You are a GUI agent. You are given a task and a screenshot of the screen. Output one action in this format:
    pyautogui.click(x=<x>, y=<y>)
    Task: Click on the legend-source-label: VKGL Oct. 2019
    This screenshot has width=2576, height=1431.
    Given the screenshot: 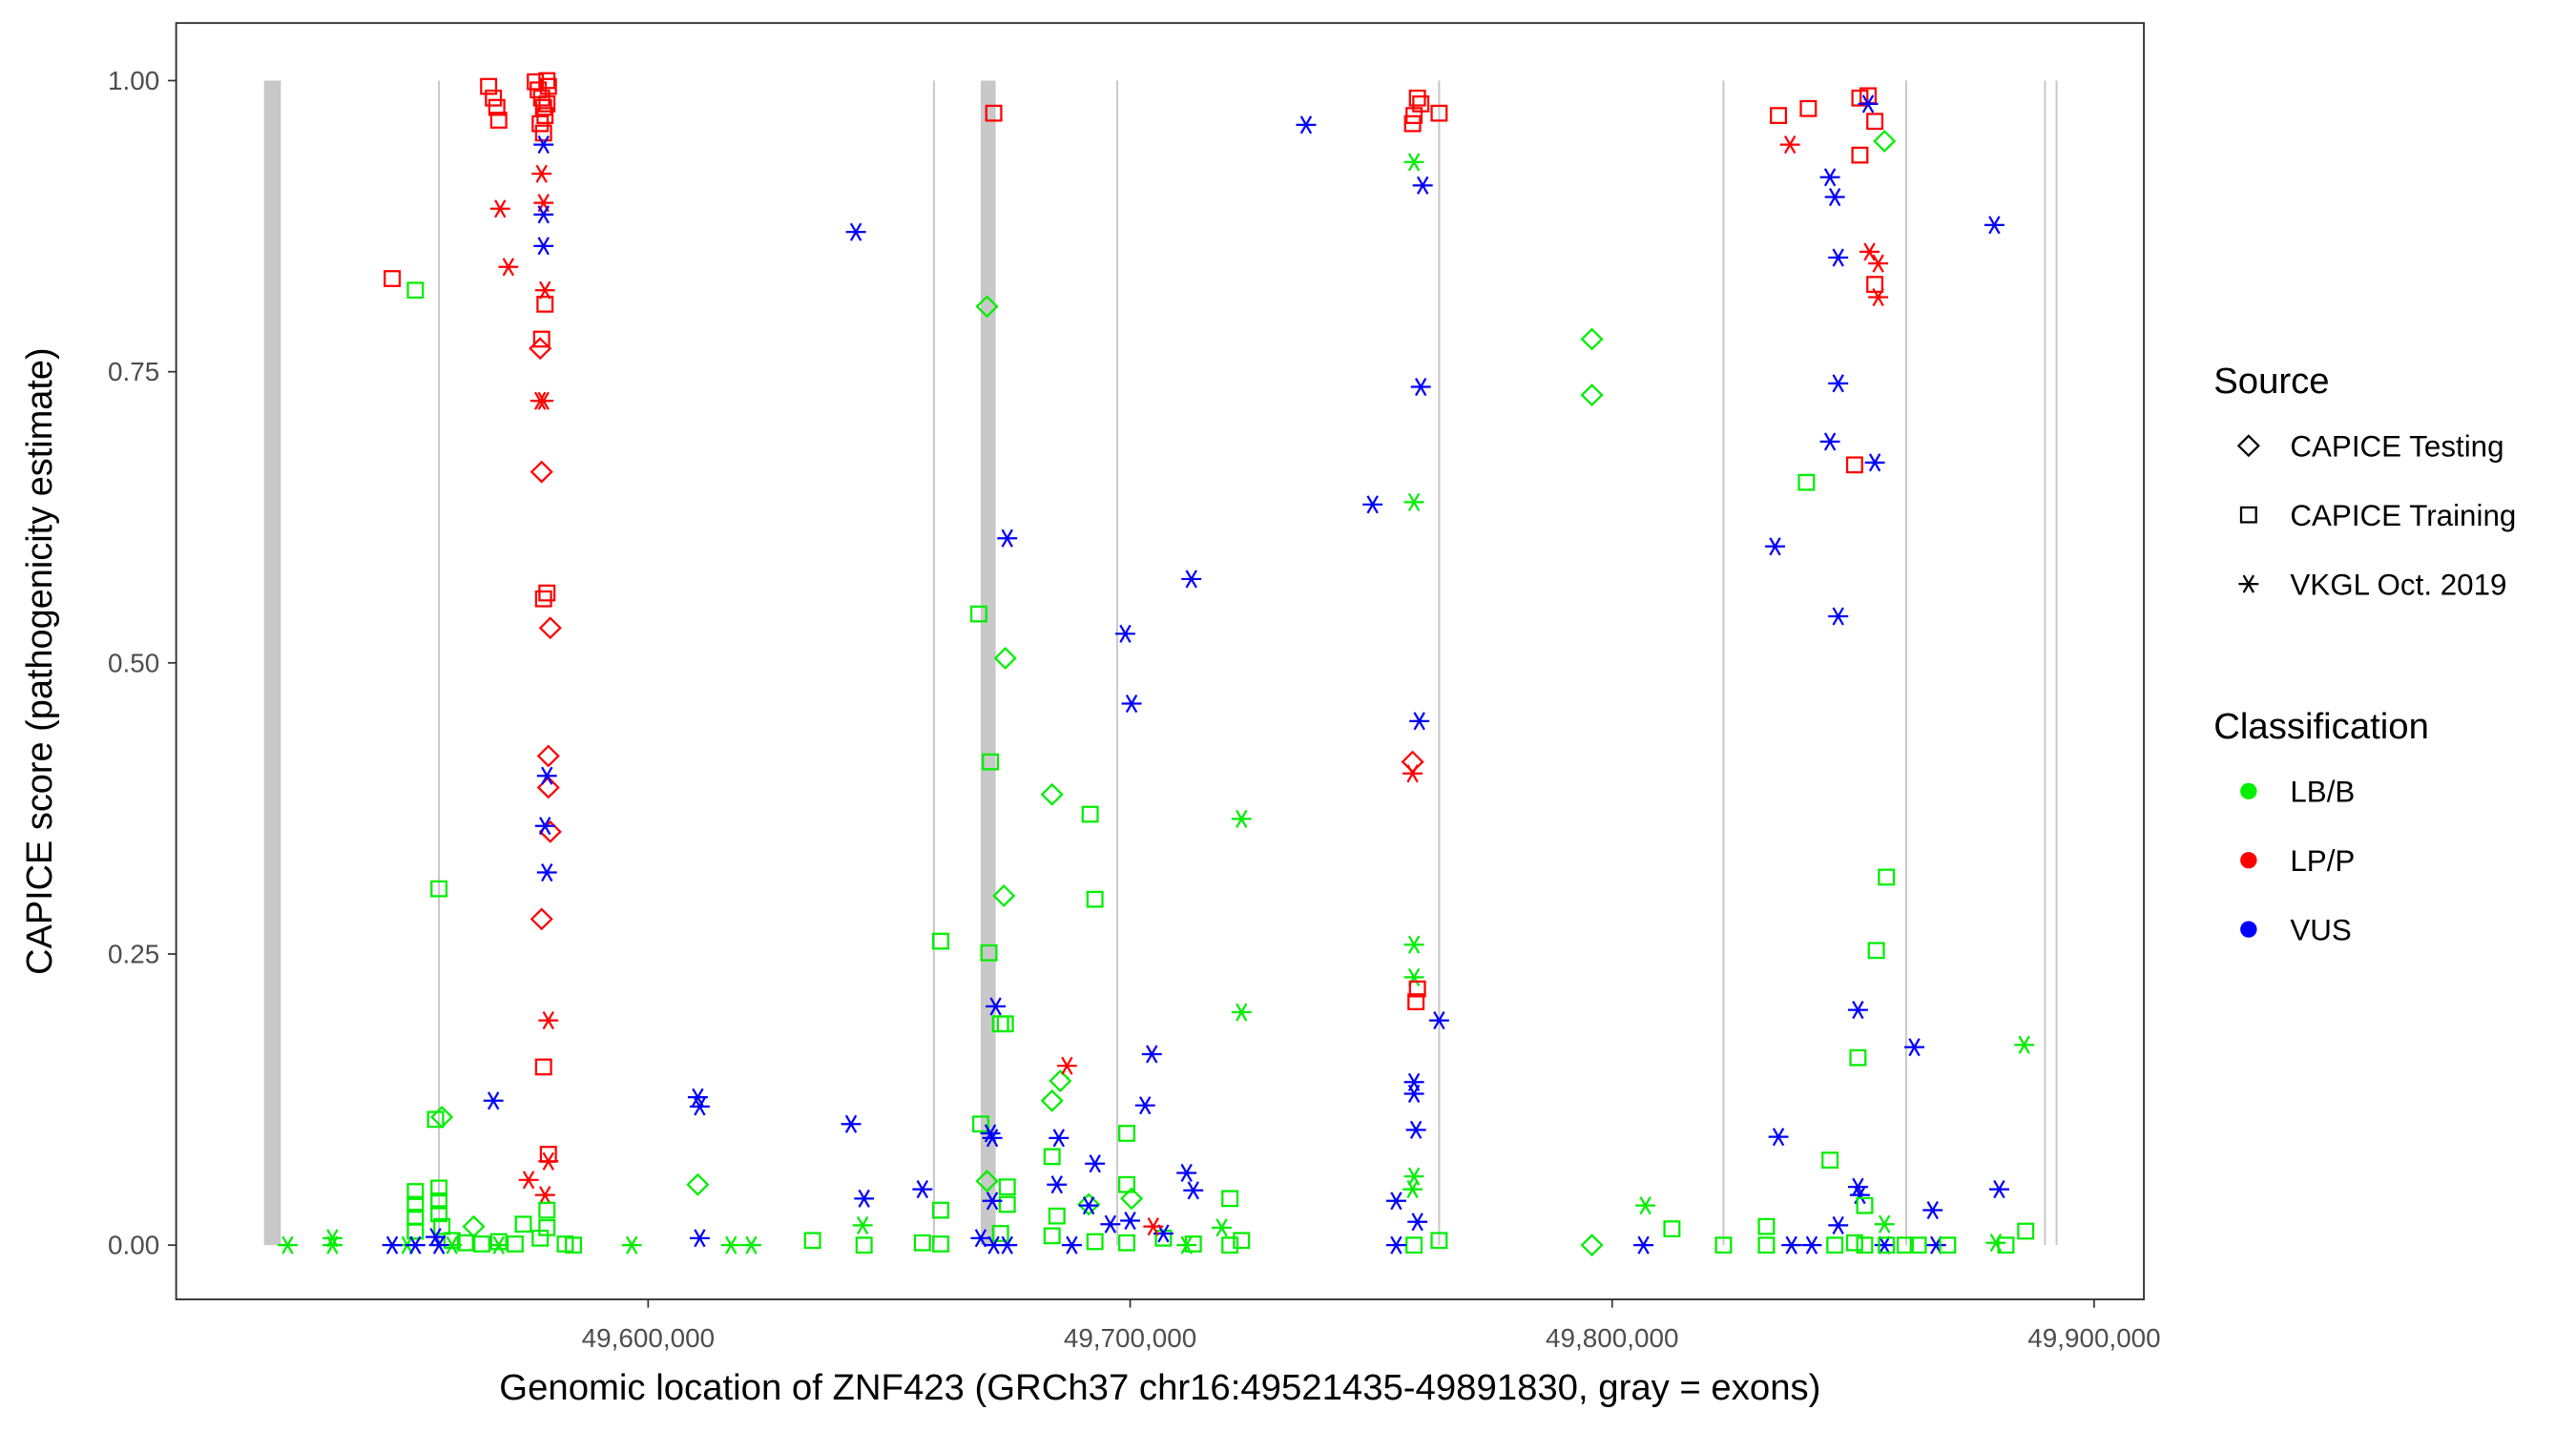 What is the action you would take?
    pyautogui.click(x=2398, y=584)
    